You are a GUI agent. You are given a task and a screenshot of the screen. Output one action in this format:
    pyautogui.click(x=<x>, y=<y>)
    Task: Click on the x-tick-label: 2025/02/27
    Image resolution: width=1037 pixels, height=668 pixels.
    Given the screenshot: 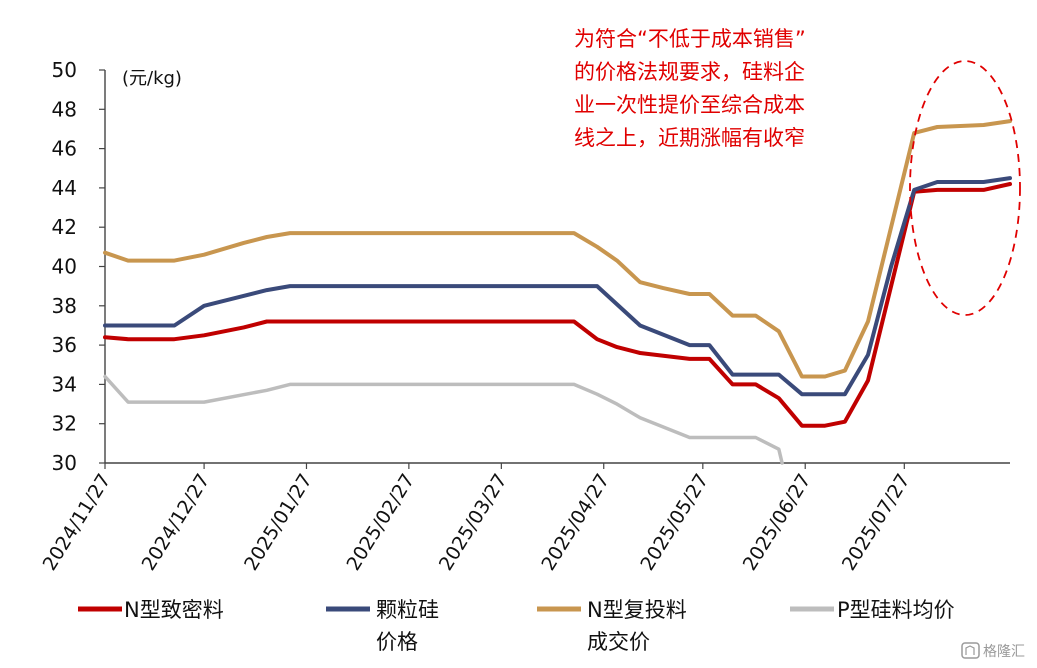 What is the action you would take?
    pyautogui.click(x=380, y=522)
    